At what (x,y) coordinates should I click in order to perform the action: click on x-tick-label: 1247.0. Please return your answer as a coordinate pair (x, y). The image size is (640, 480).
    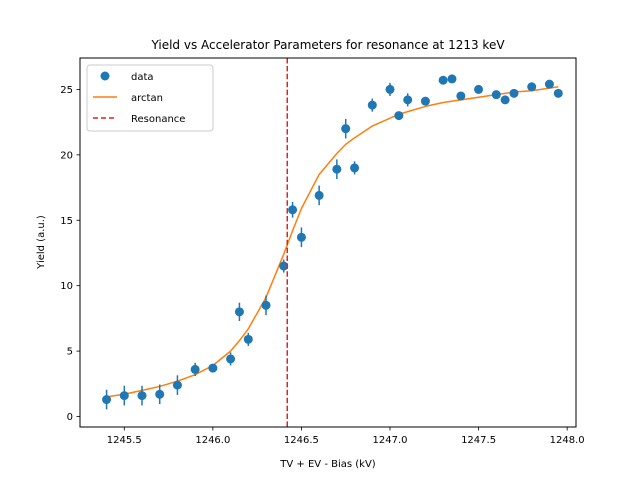
    Looking at the image, I should click on (390, 440).